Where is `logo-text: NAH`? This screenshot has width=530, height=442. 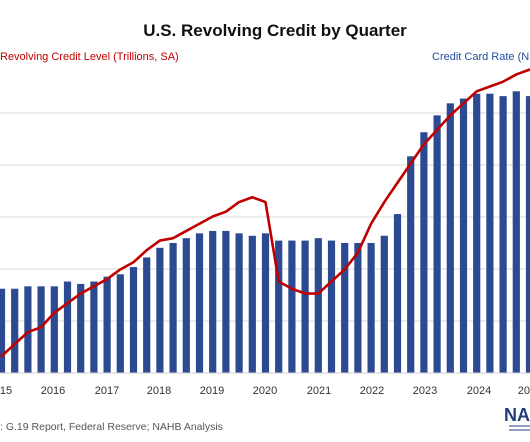
logo-text: NAH is located at coordinates (517, 415).